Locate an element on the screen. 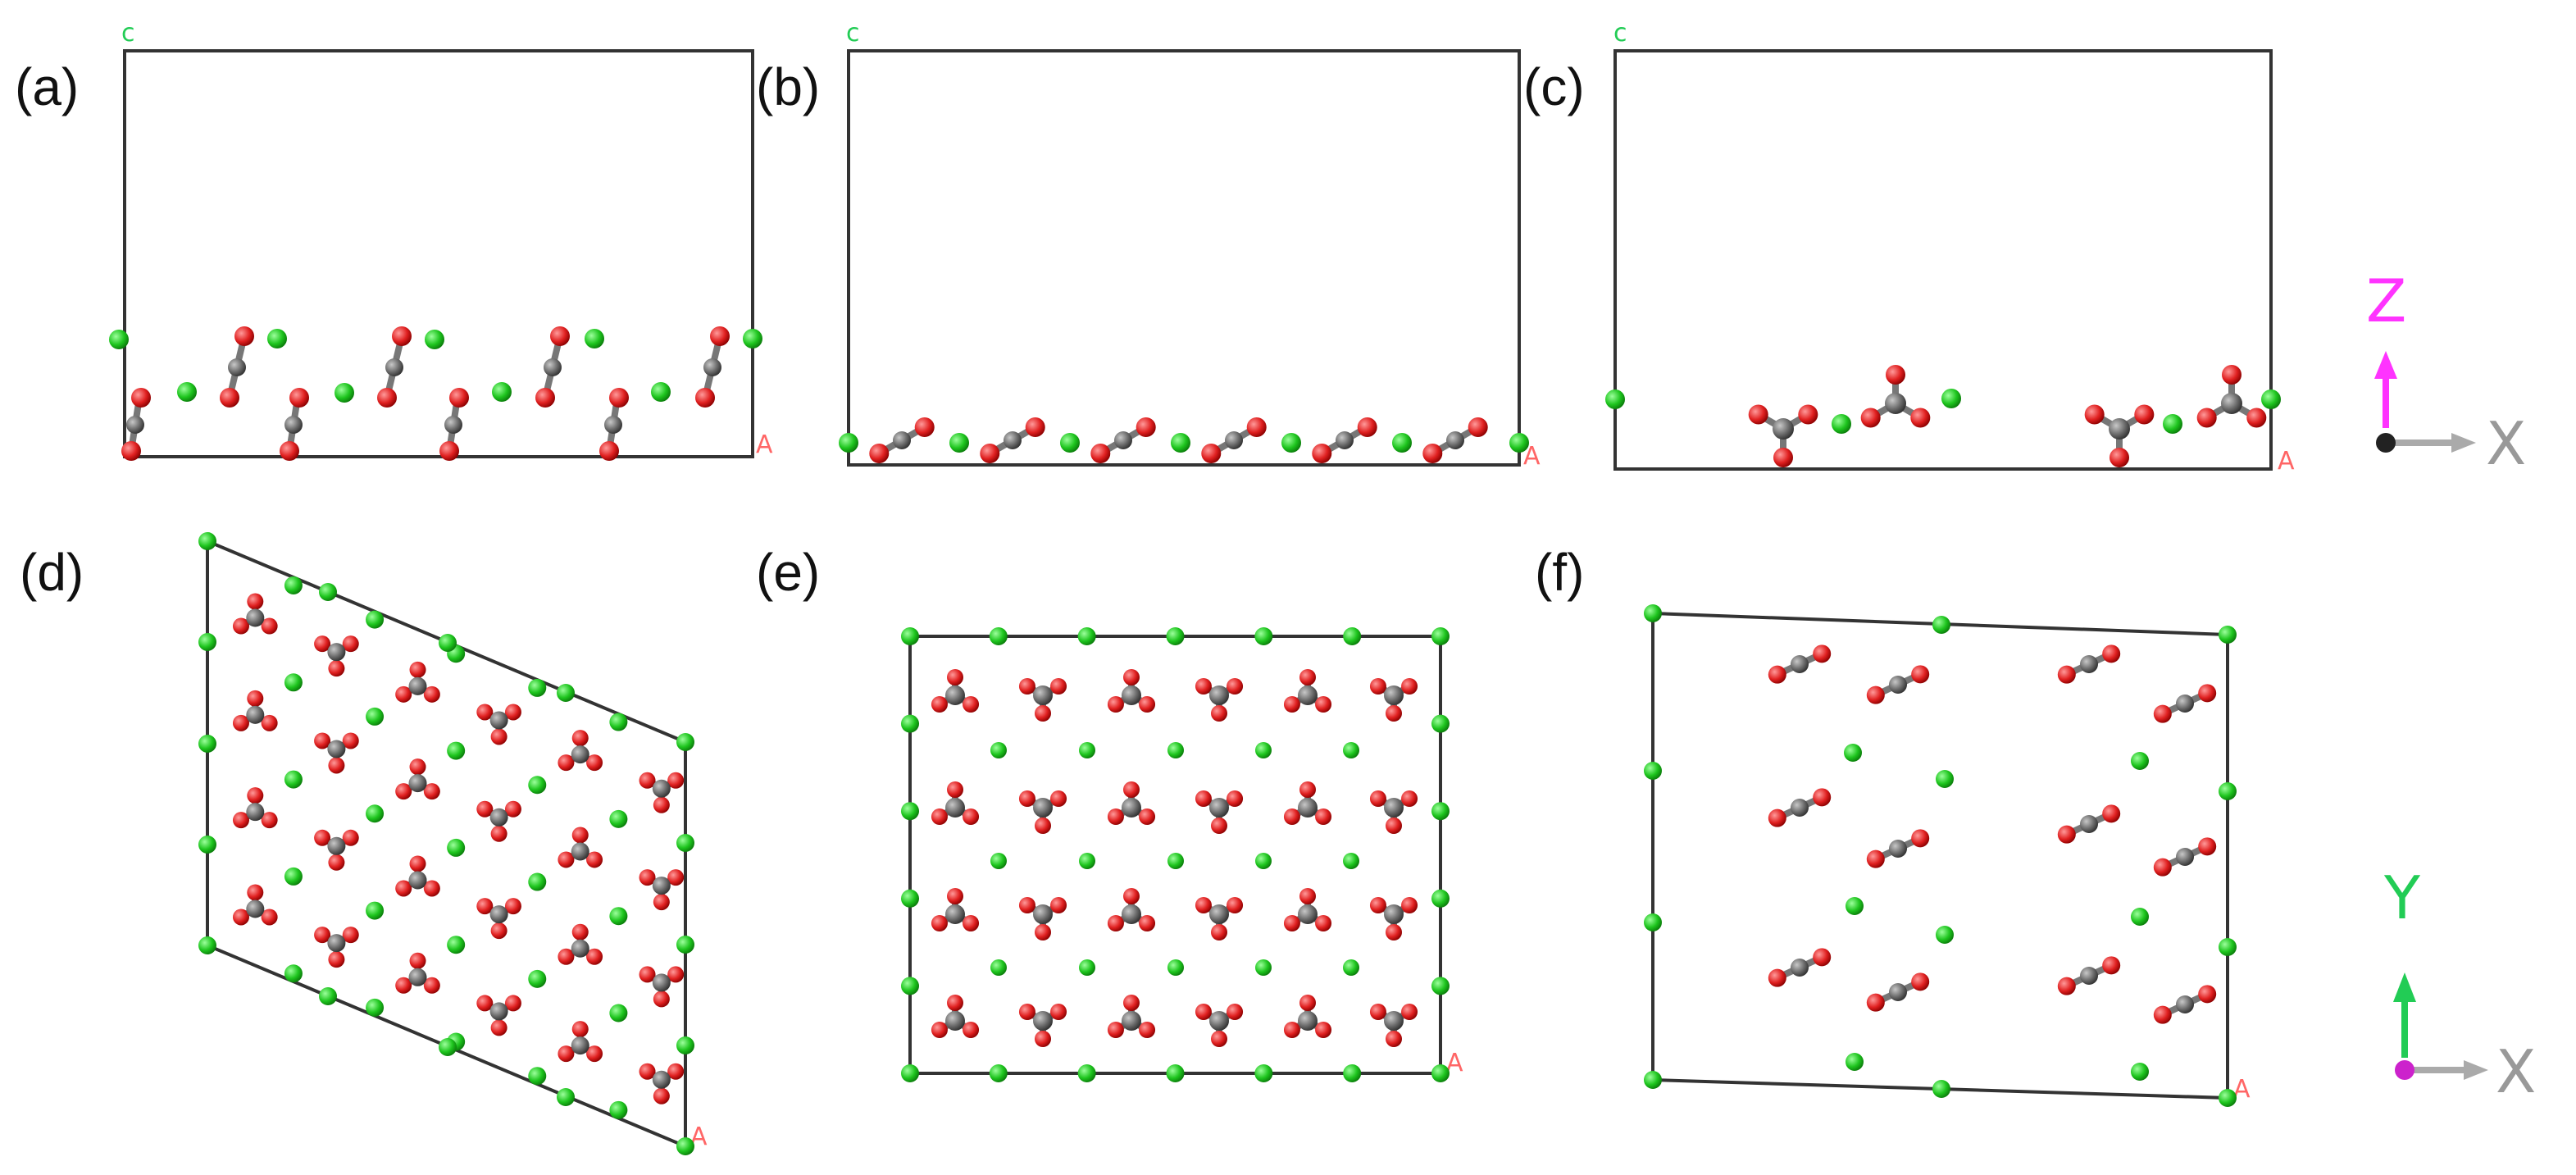 The image size is (2576, 1175). axis-z-label: Z is located at coordinates (2386, 300).